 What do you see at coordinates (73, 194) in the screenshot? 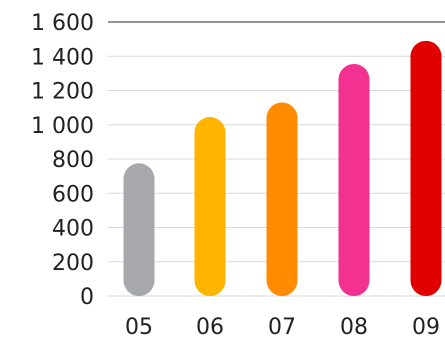
I see `y-tick-label: 600` at bounding box center [73, 194].